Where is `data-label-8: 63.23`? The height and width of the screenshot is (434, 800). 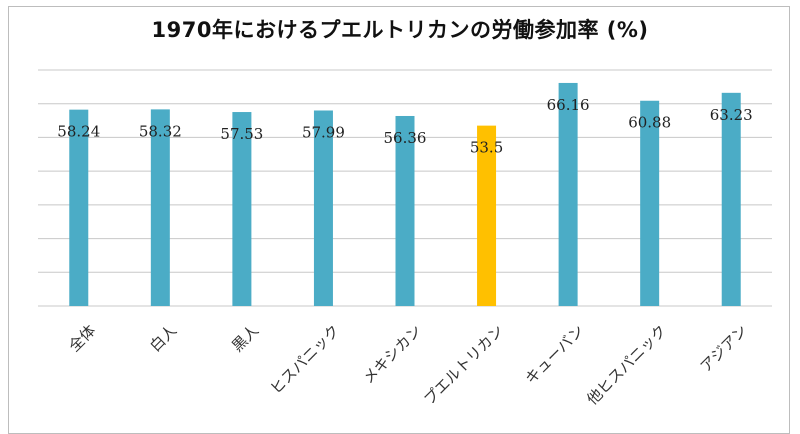
data-label-8: 63.23 is located at coordinates (731, 115).